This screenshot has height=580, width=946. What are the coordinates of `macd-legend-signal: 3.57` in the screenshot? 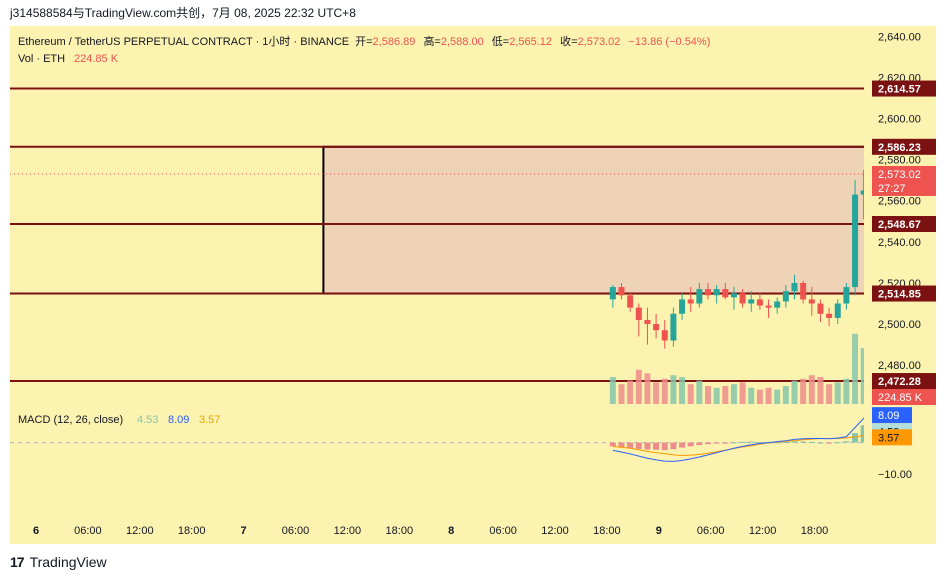 It's located at (209, 420).